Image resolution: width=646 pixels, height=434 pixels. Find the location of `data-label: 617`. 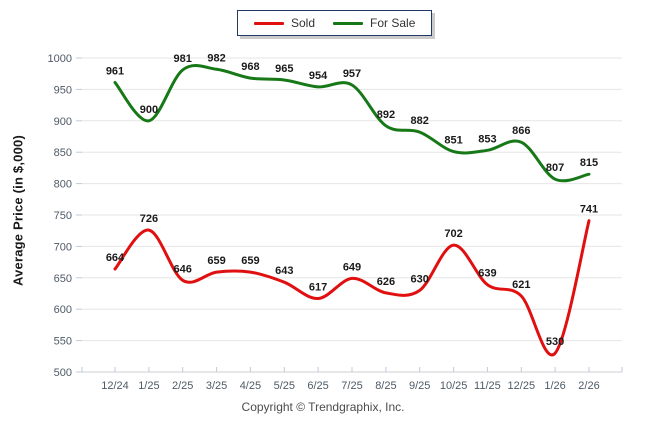

data-label: 617 is located at coordinates (318, 288).